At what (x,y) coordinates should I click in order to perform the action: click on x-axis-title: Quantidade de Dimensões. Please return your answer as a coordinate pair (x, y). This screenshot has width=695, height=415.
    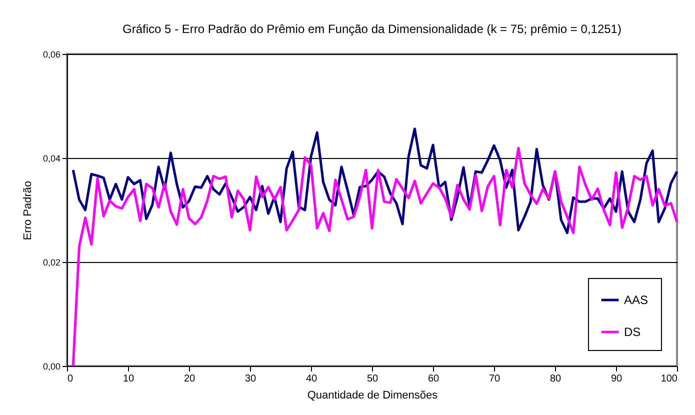
    Looking at the image, I should click on (372, 396).